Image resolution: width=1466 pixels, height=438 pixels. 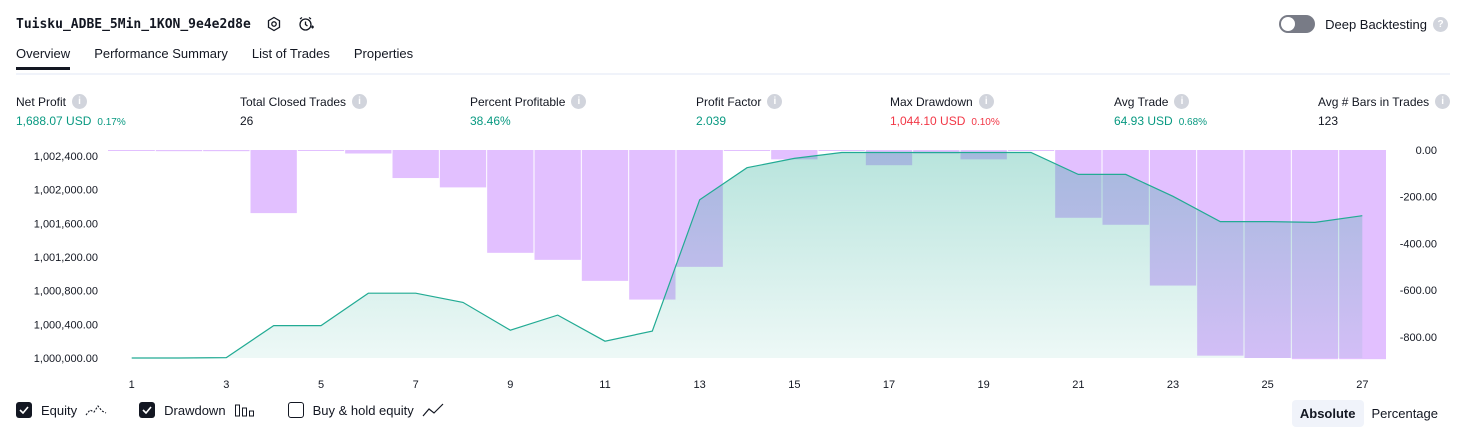 I want to click on right-axis-label: -400.00, so click(x=1418, y=244).